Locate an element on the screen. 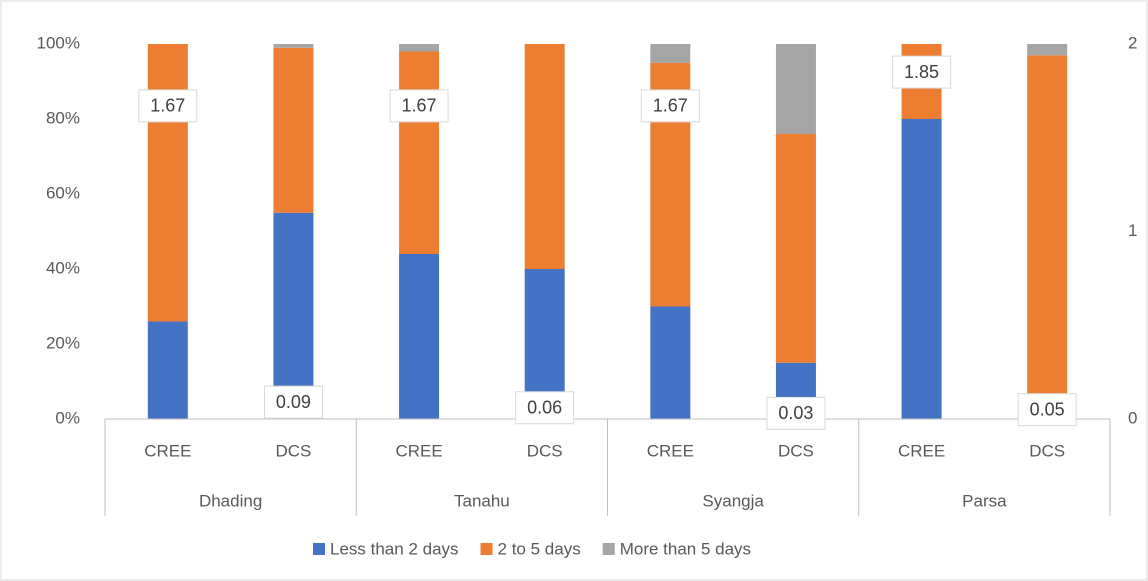  data-label: 0.06 is located at coordinates (544, 408).